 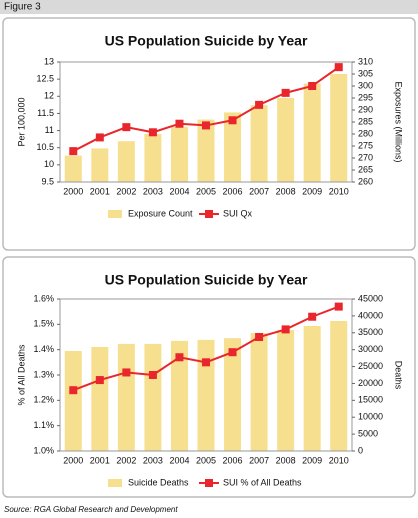 What do you see at coordinates (22, 7) in the screenshot?
I see `figure-label: Figure 3` at bounding box center [22, 7].